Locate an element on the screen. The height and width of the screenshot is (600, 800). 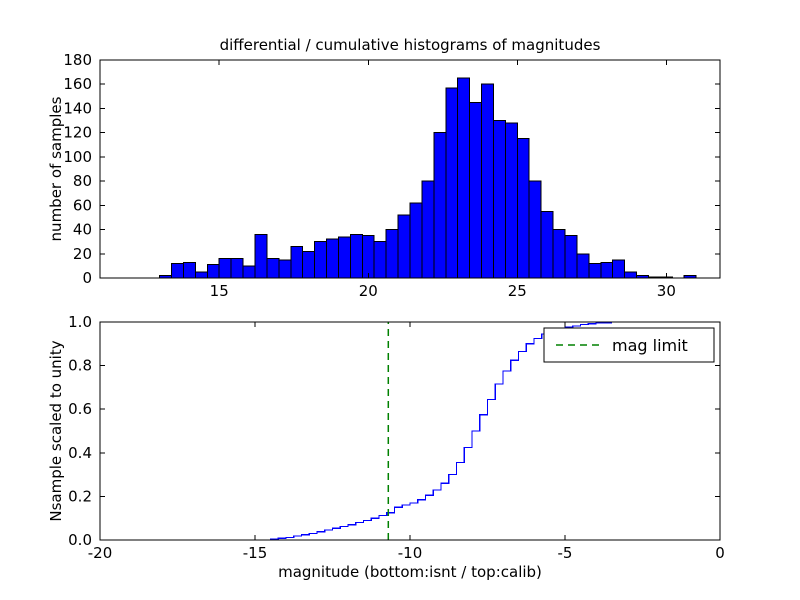
x-tick-label: 25 is located at coordinates (517, 291).